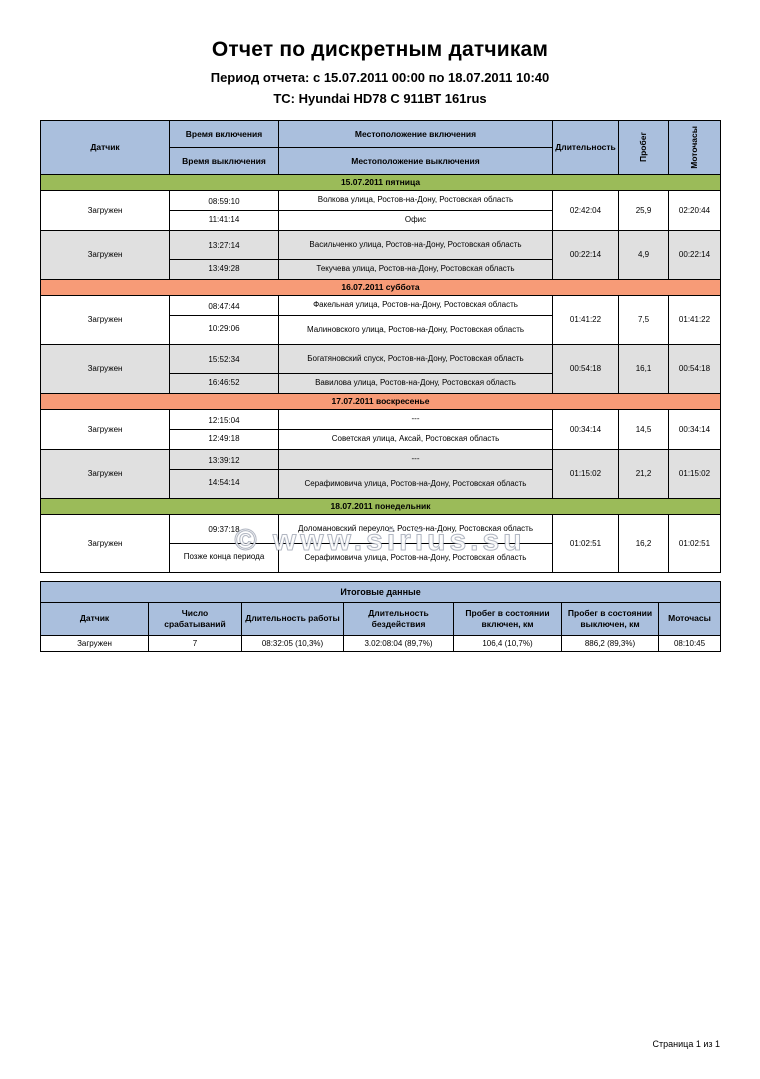  What do you see at coordinates (292, 643) in the screenshot?
I see `summary-cell-2: 08:32:05 (10,3%)` at bounding box center [292, 643].